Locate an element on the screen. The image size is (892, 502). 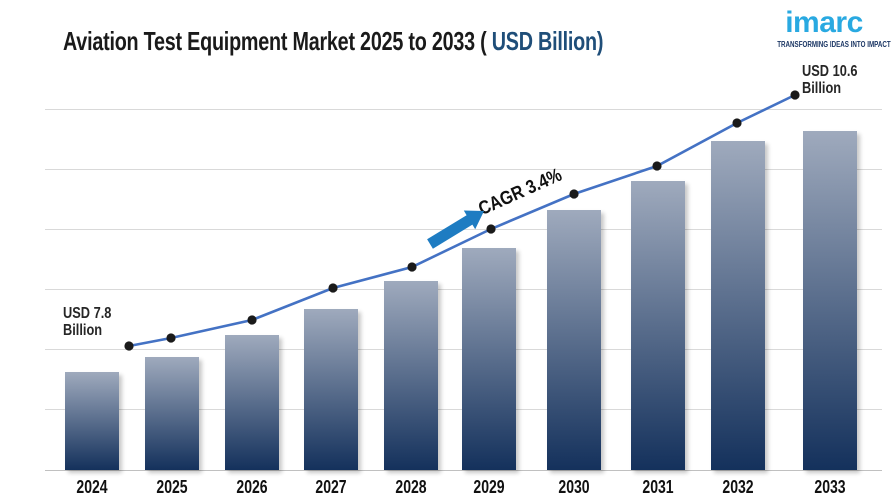
bar-2027 is located at coordinates (331, 389).